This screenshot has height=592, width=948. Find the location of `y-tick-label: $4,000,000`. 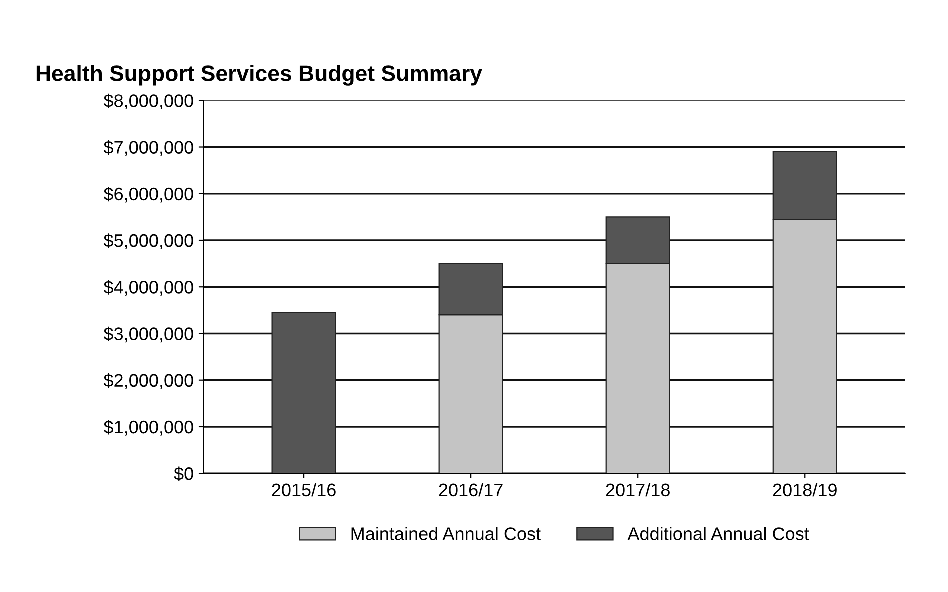

y-tick-label: $4,000,000 is located at coordinates (149, 288).